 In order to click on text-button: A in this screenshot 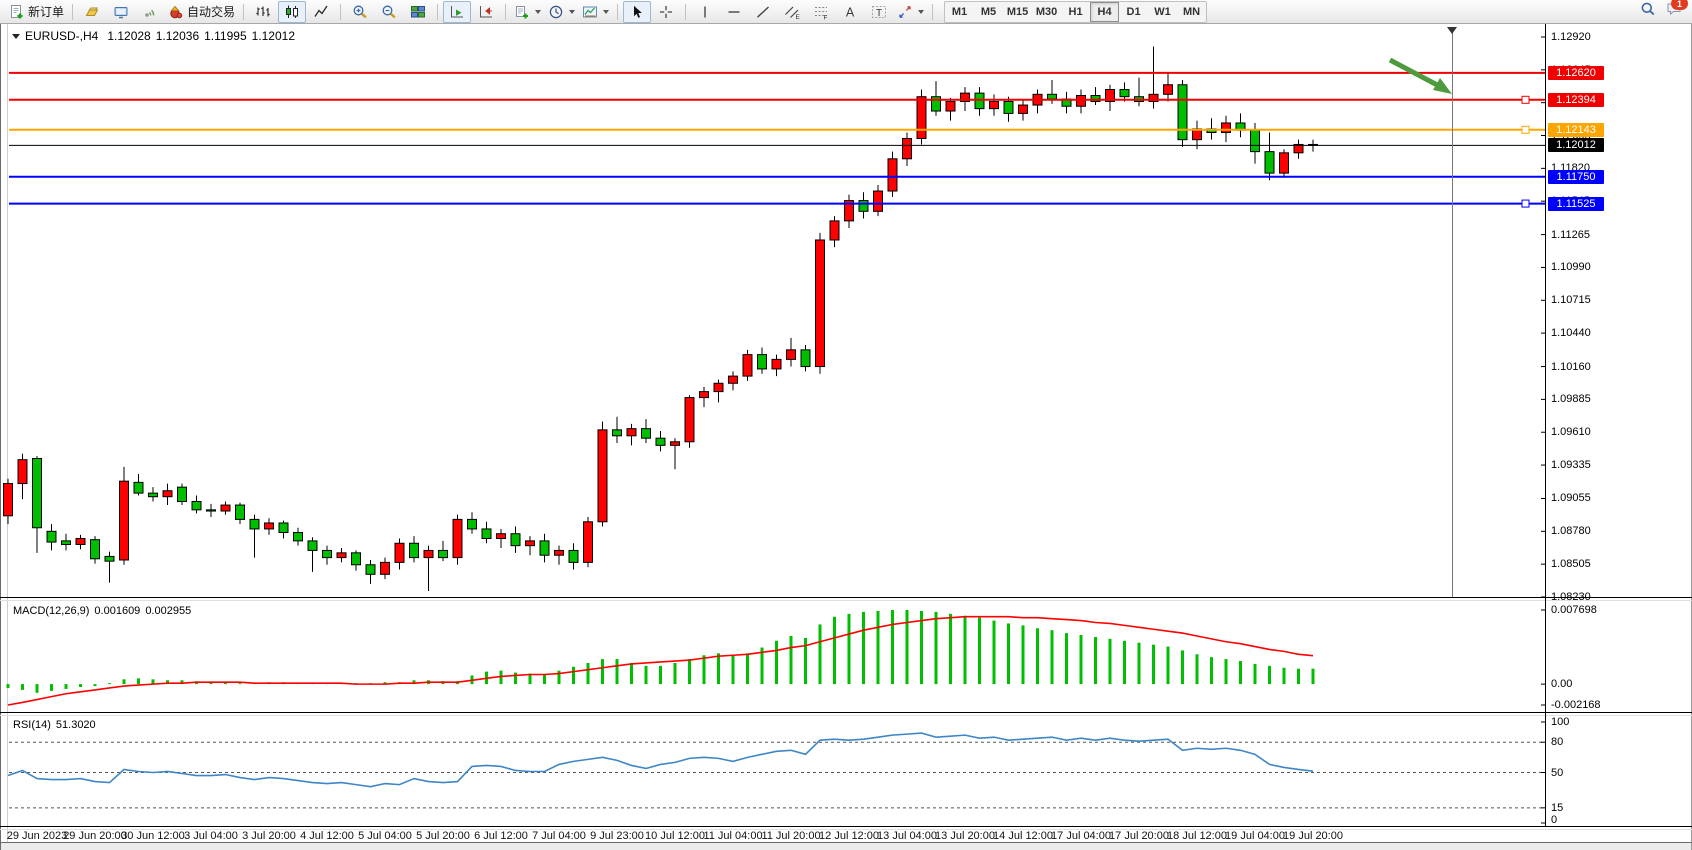, I will do `click(850, 12)`.